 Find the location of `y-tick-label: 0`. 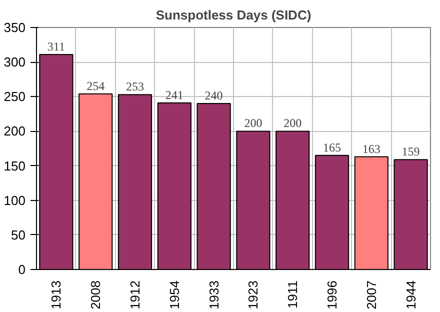

y-tick-label: 0 is located at coordinates (22, 269).